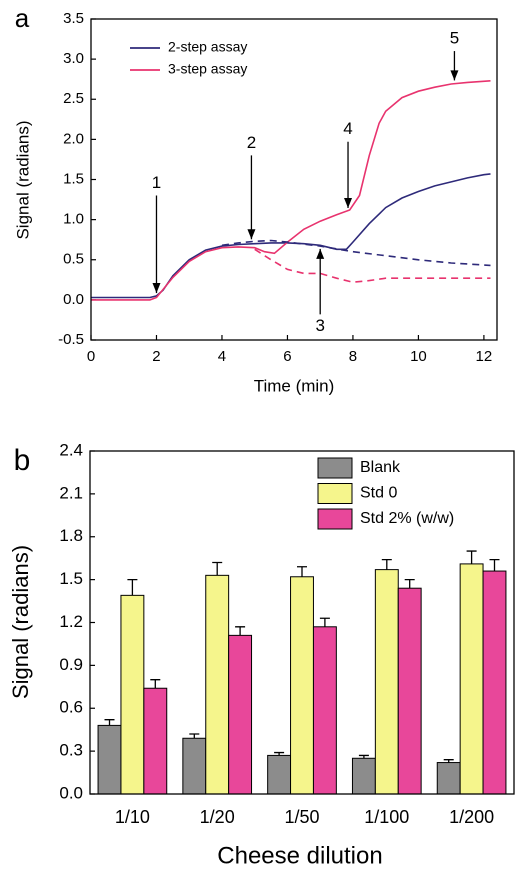  Describe the element at coordinates (71, 750) in the screenshot. I see `y-tick-label: 0.3` at that location.